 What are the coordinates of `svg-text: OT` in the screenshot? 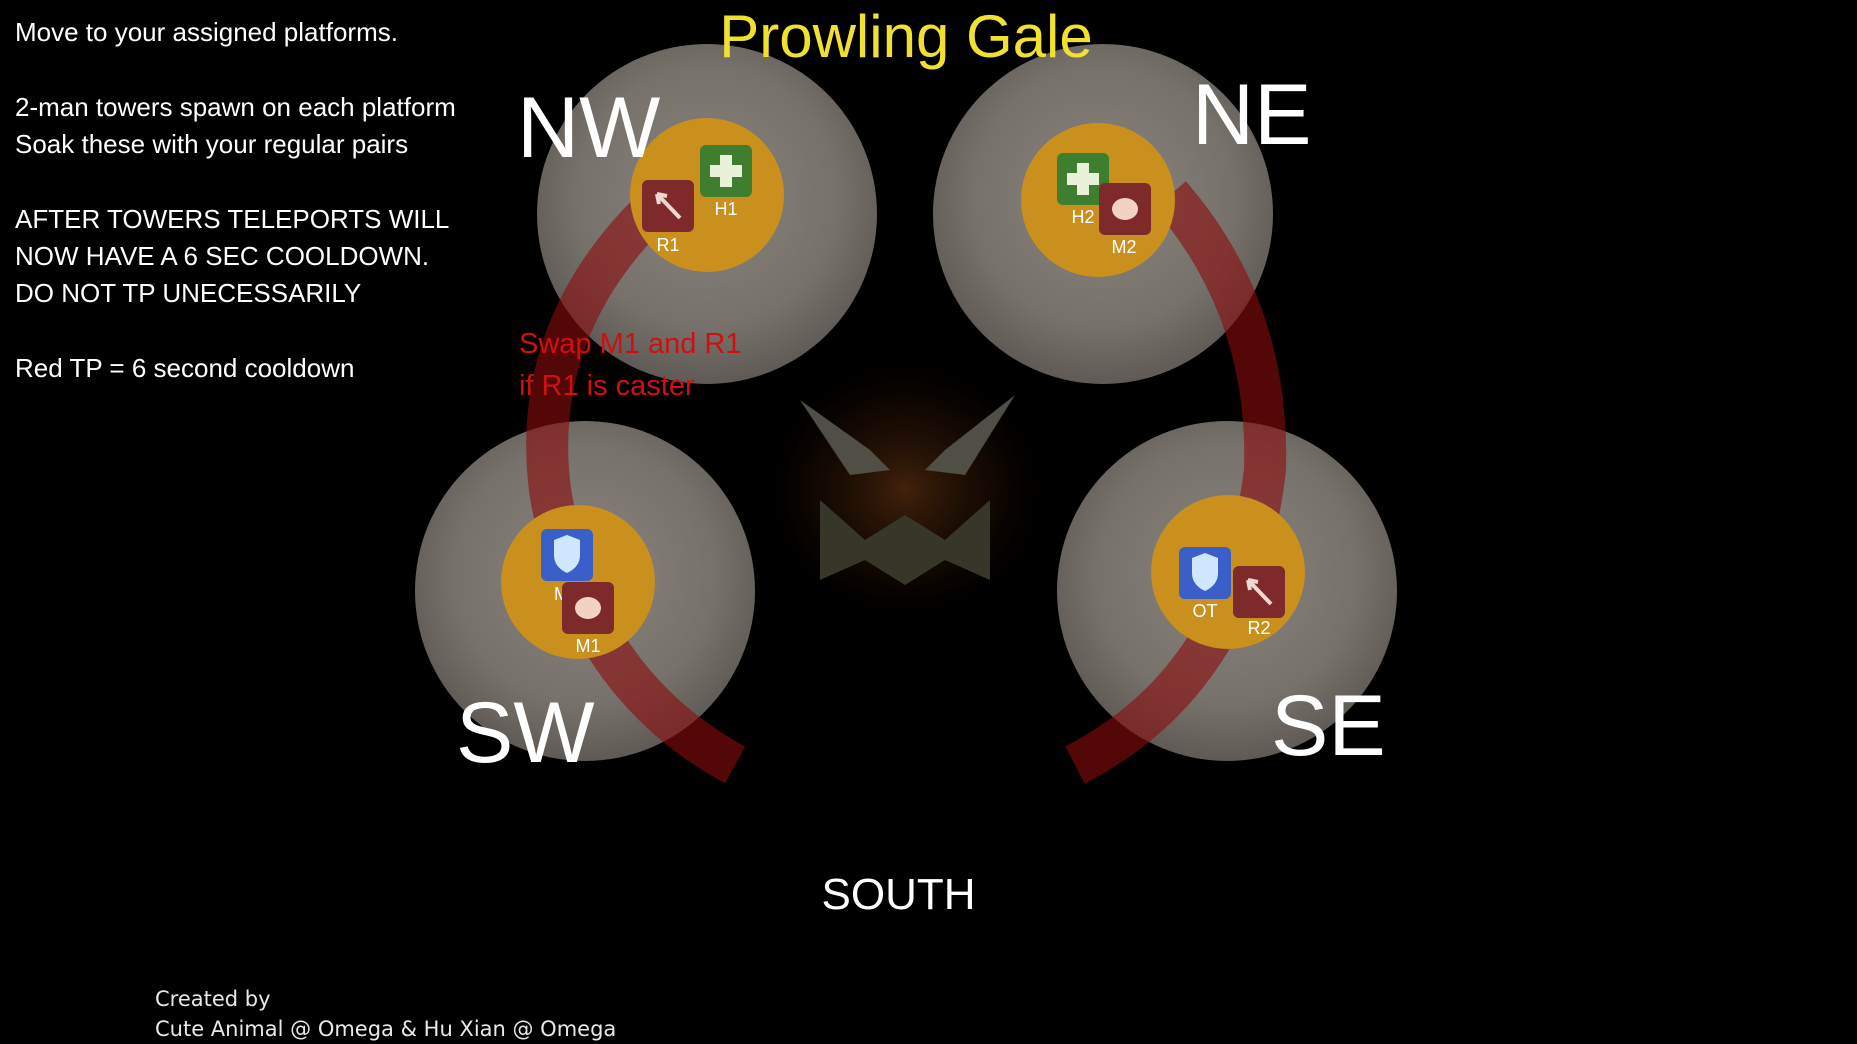 It's located at (1205, 611).